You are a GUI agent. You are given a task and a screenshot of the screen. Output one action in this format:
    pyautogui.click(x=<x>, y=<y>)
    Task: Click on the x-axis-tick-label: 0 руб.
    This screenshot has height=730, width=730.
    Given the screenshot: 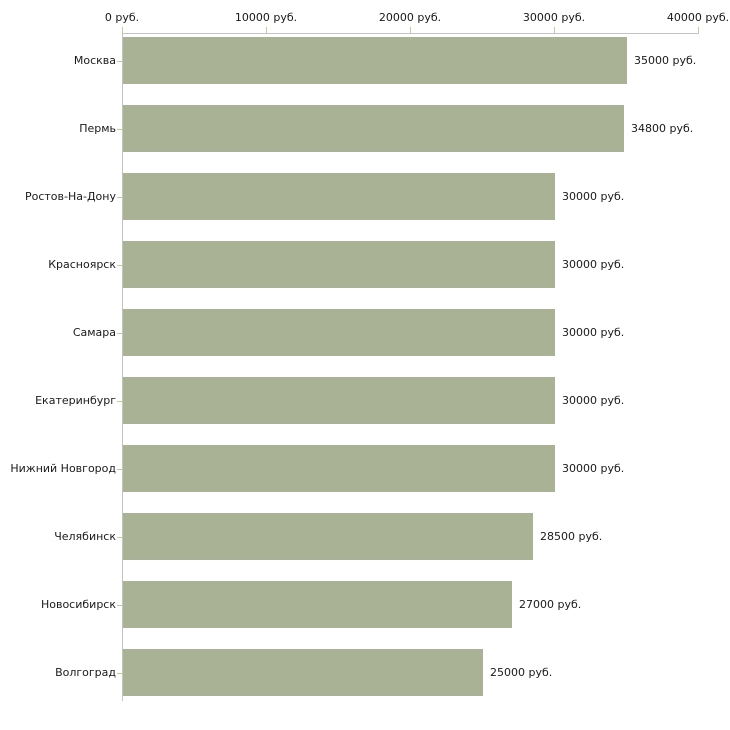 What is the action you would take?
    pyautogui.click(x=122, y=17)
    